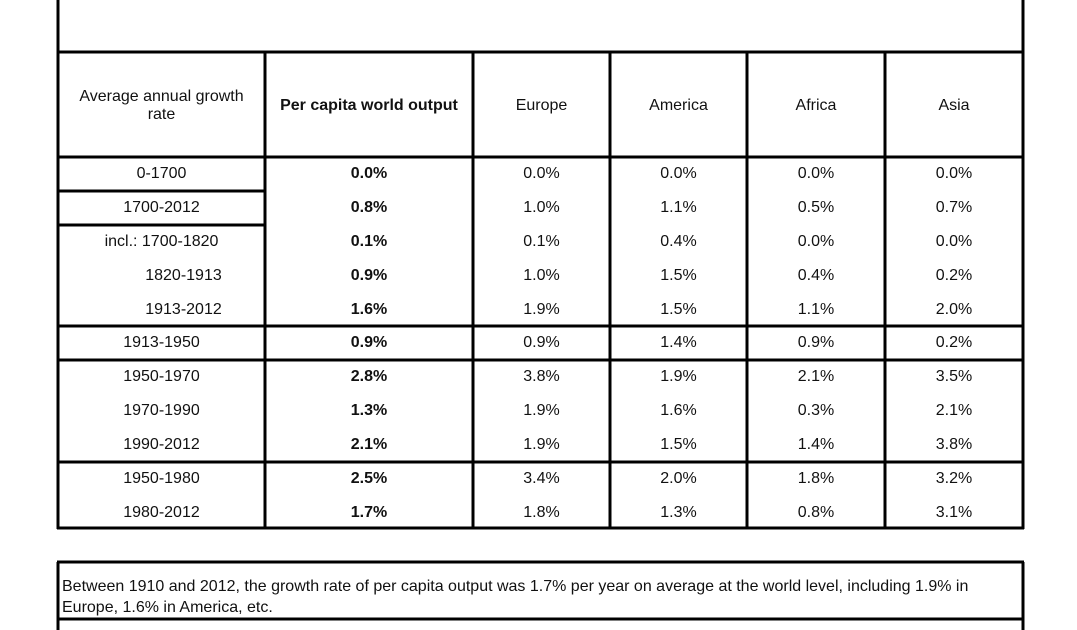  What do you see at coordinates (816, 207) in the screenshot?
I see `table-cell: 0.5%` at bounding box center [816, 207].